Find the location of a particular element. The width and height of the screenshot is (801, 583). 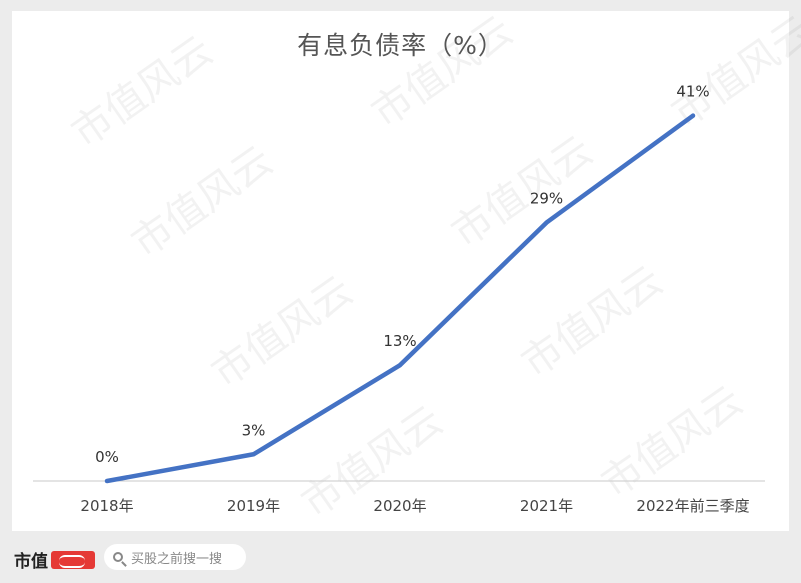

brand-mark-icon is located at coordinates (73, 559).